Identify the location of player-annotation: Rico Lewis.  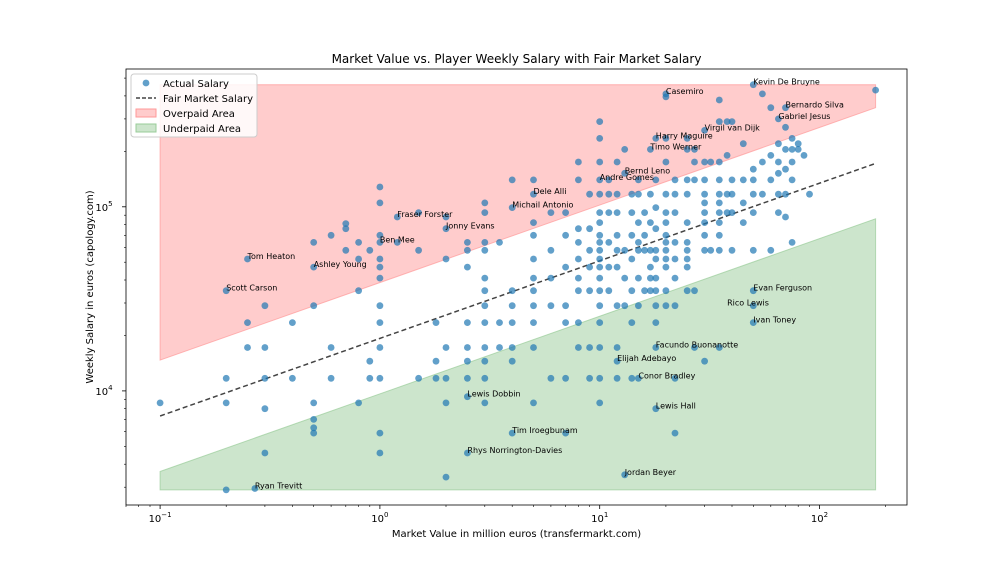
(748, 303).